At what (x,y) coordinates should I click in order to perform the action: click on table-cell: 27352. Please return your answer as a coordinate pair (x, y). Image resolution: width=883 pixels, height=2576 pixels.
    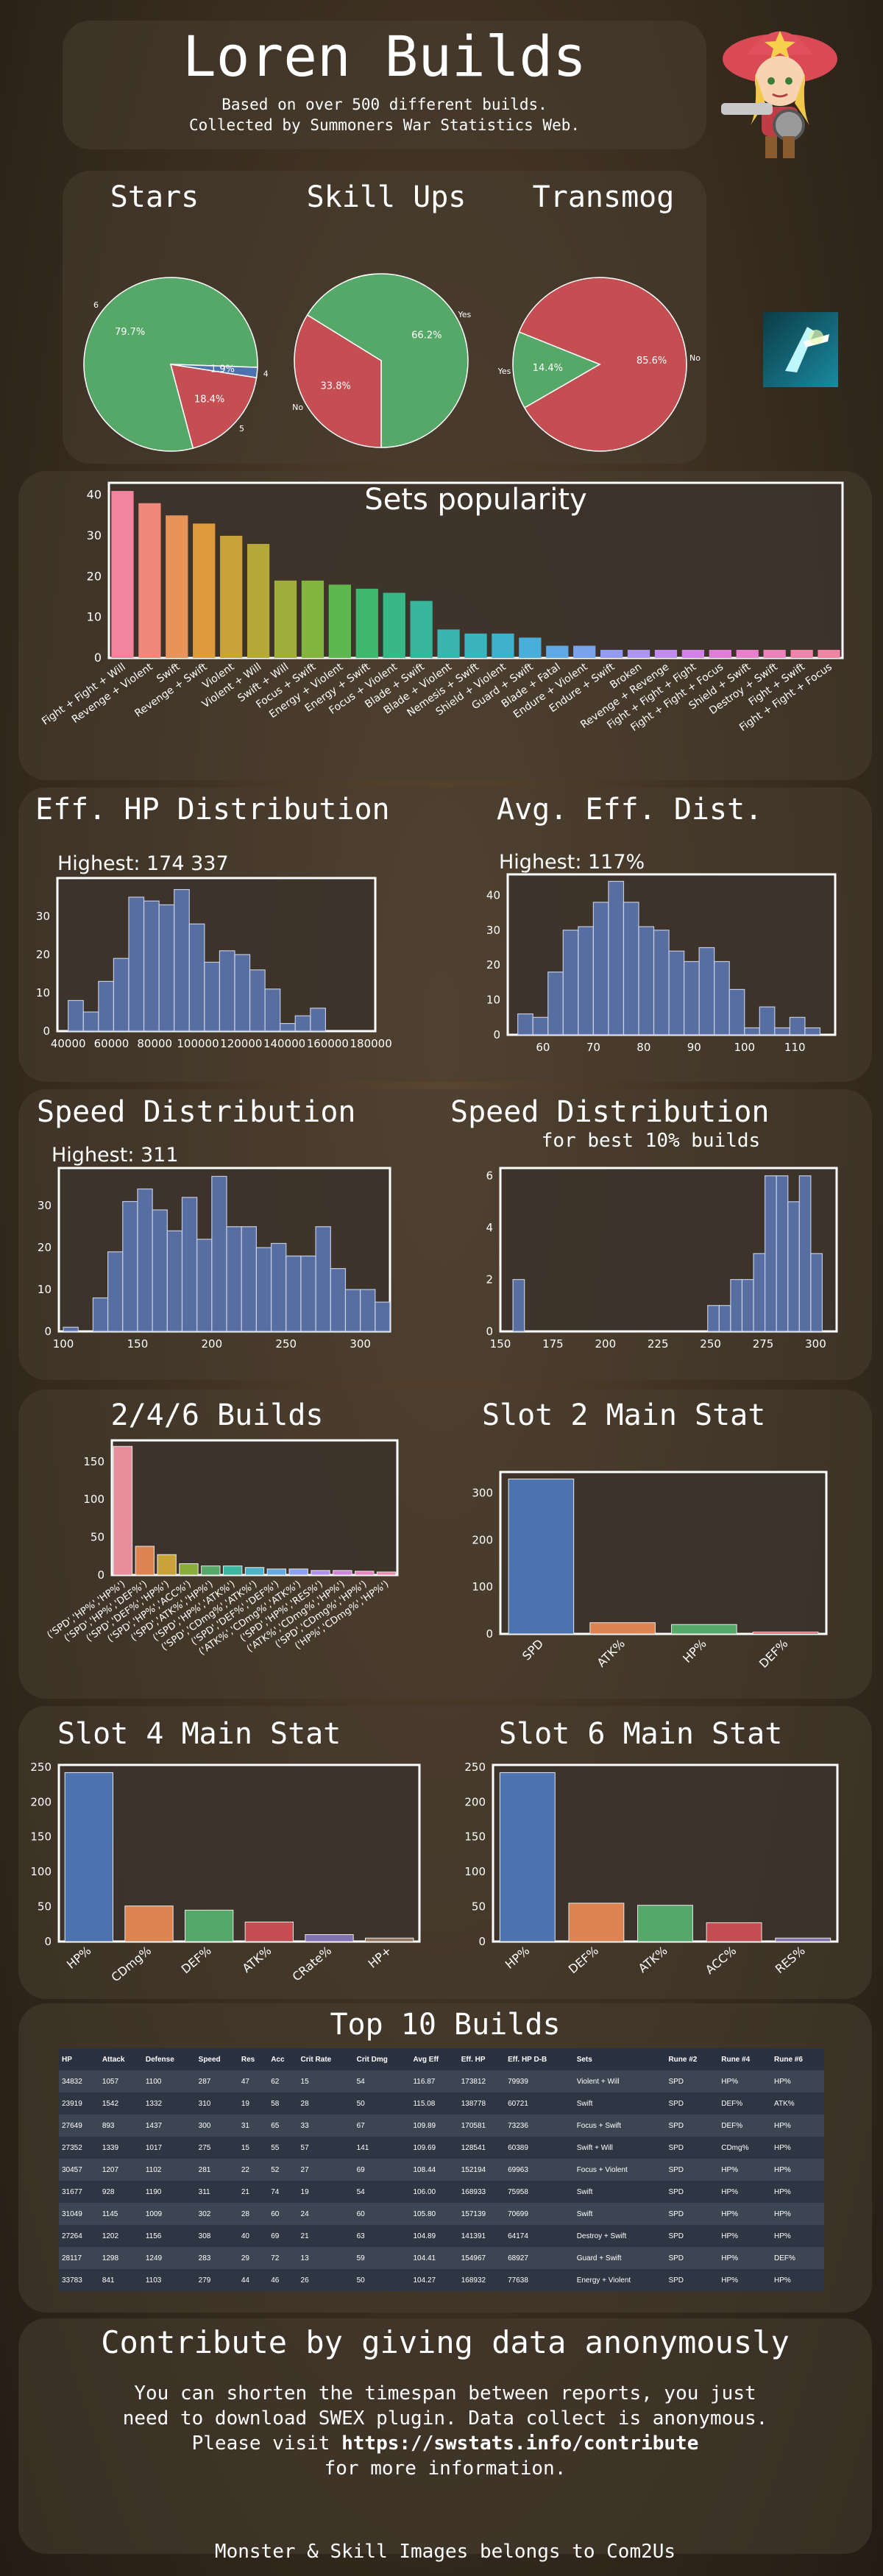
    Looking at the image, I should click on (79, 2148).